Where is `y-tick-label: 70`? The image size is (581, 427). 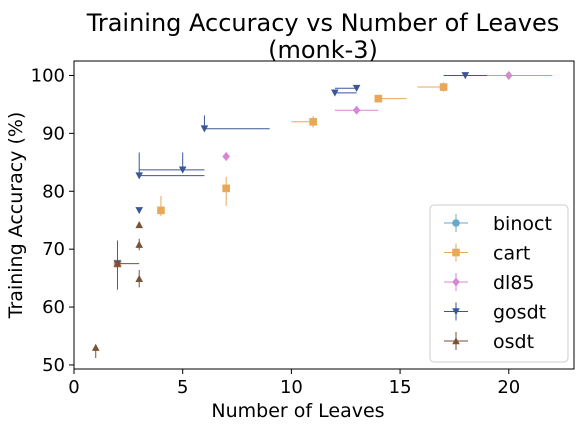
y-tick-label: 70 is located at coordinates (53, 249).